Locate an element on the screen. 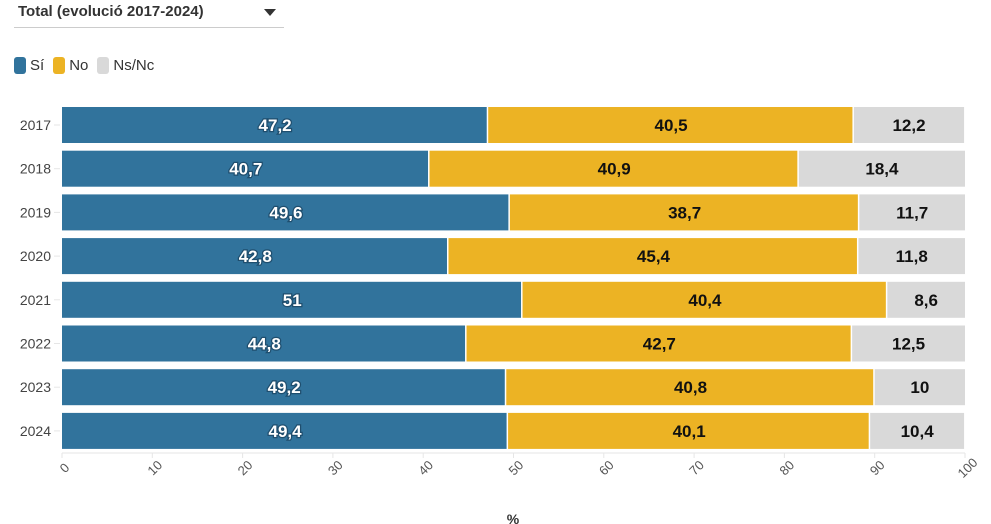 This screenshot has width=991, height=524. bar-s-2022 is located at coordinates (264, 343).